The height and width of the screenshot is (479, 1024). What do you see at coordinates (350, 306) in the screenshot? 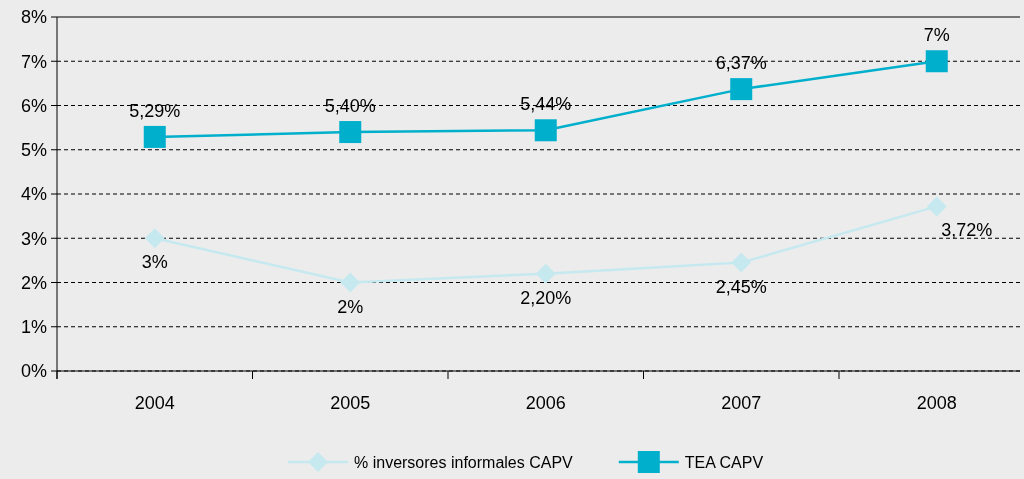
I see `data-label: 2%` at bounding box center [350, 306].